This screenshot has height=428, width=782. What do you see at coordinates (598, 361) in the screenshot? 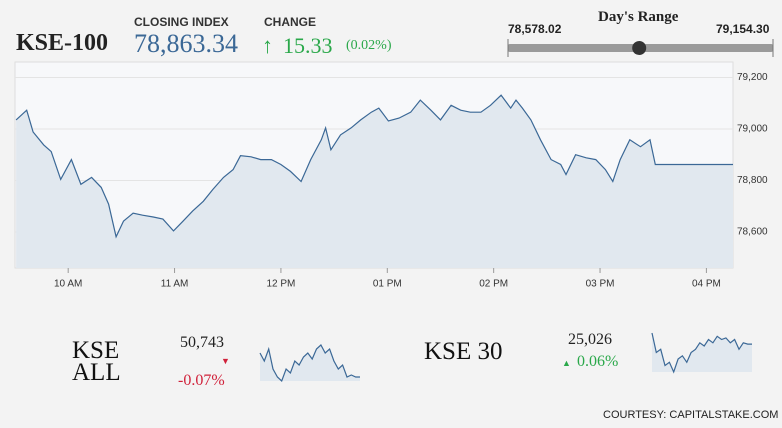
I see `mini-change: 0.06%` at bounding box center [598, 361].